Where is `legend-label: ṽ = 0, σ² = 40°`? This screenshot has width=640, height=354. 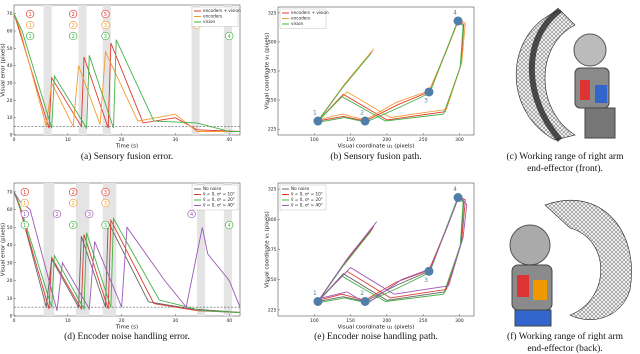 legend-label: ṽ = 0, σ² = 40° is located at coordinates (219, 205).